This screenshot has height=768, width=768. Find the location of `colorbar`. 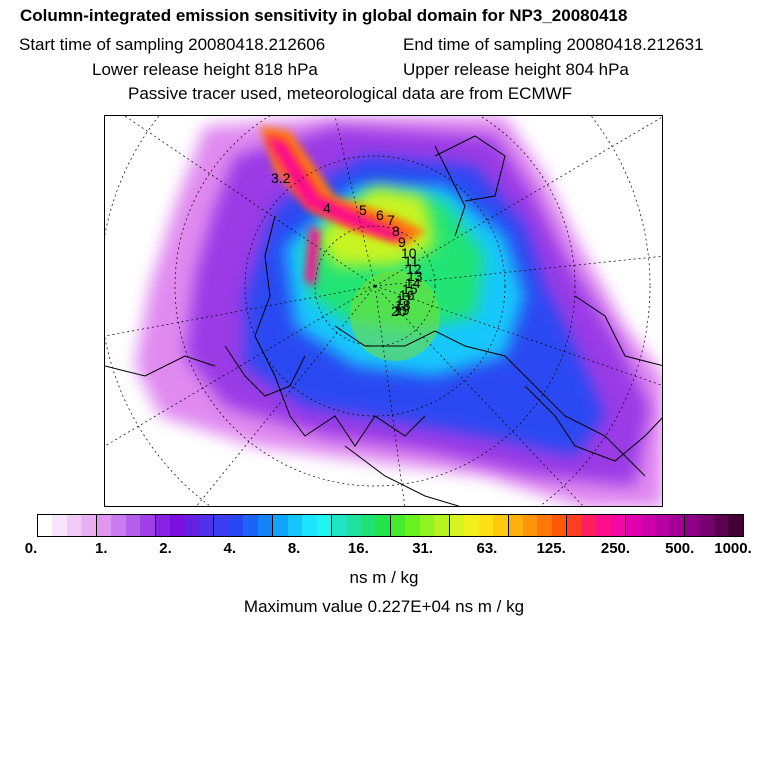

colorbar is located at coordinates (390, 525).